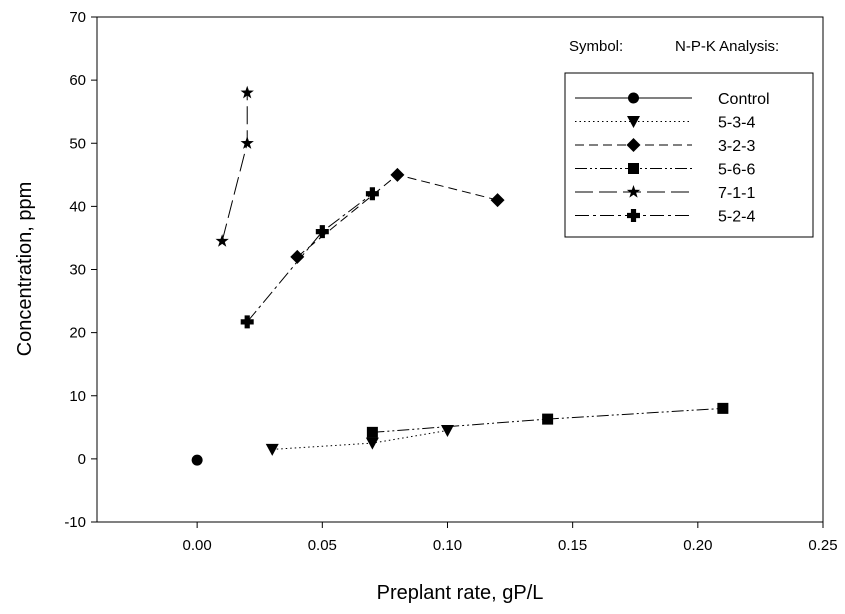 The width and height of the screenshot is (845, 614). Describe the element at coordinates (672, 158) in the screenshot. I see `legend-layer: Control 5-3-4 3-2-3 5-6-6 7-1-1 5-2-4` at that location.